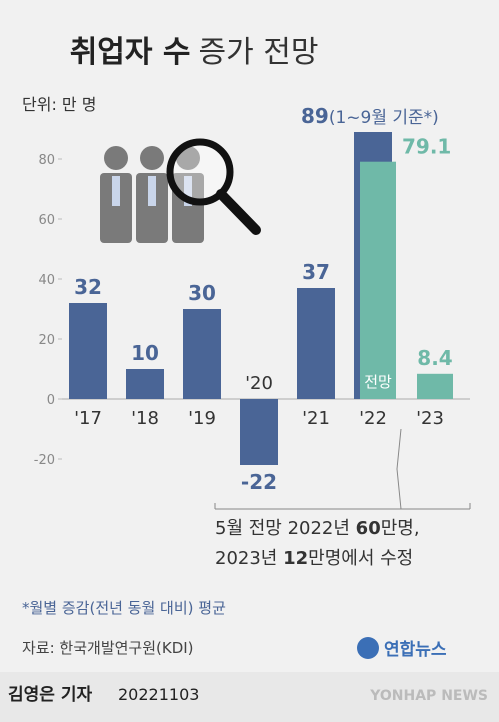 This screenshot has width=499, height=722. I want to click on source: 자료: 한국개발연구원(KDI), so click(108, 648).